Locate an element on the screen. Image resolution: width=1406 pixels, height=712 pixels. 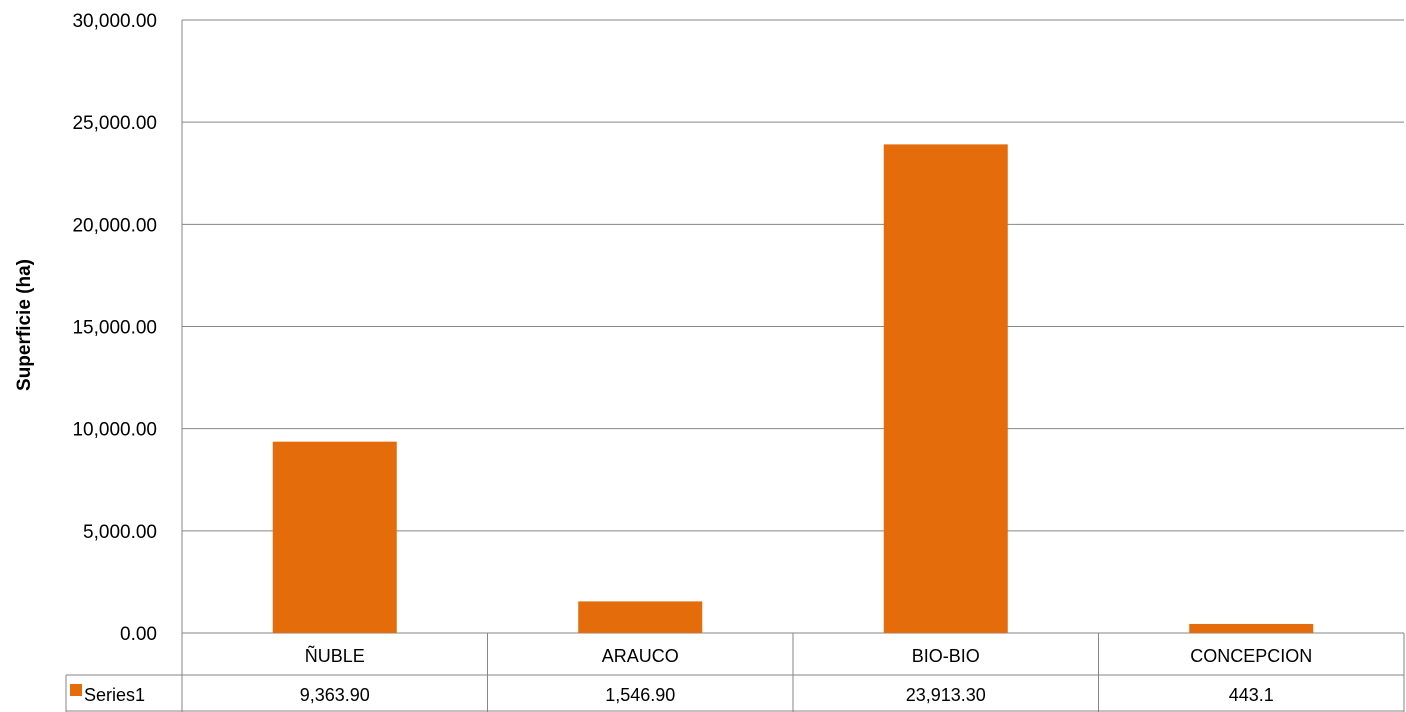
data-table-value: 443.1 is located at coordinates (1251, 695).